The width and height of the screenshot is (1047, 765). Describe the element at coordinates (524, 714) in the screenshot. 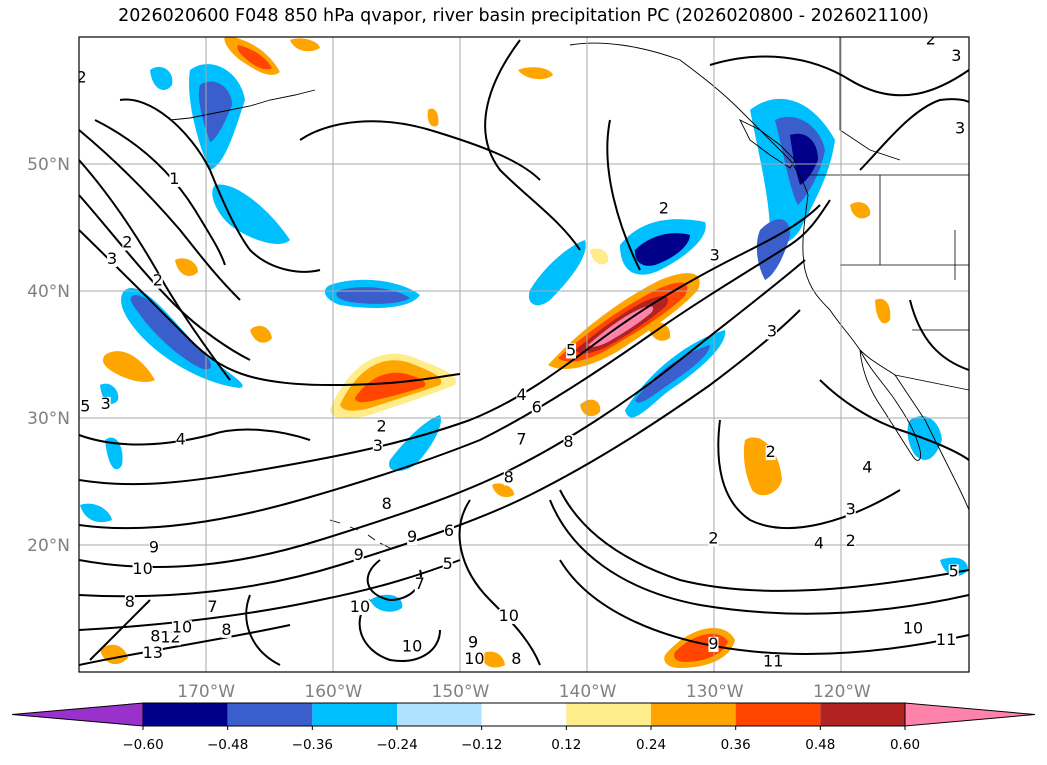

I see `colorbar-frame` at that location.